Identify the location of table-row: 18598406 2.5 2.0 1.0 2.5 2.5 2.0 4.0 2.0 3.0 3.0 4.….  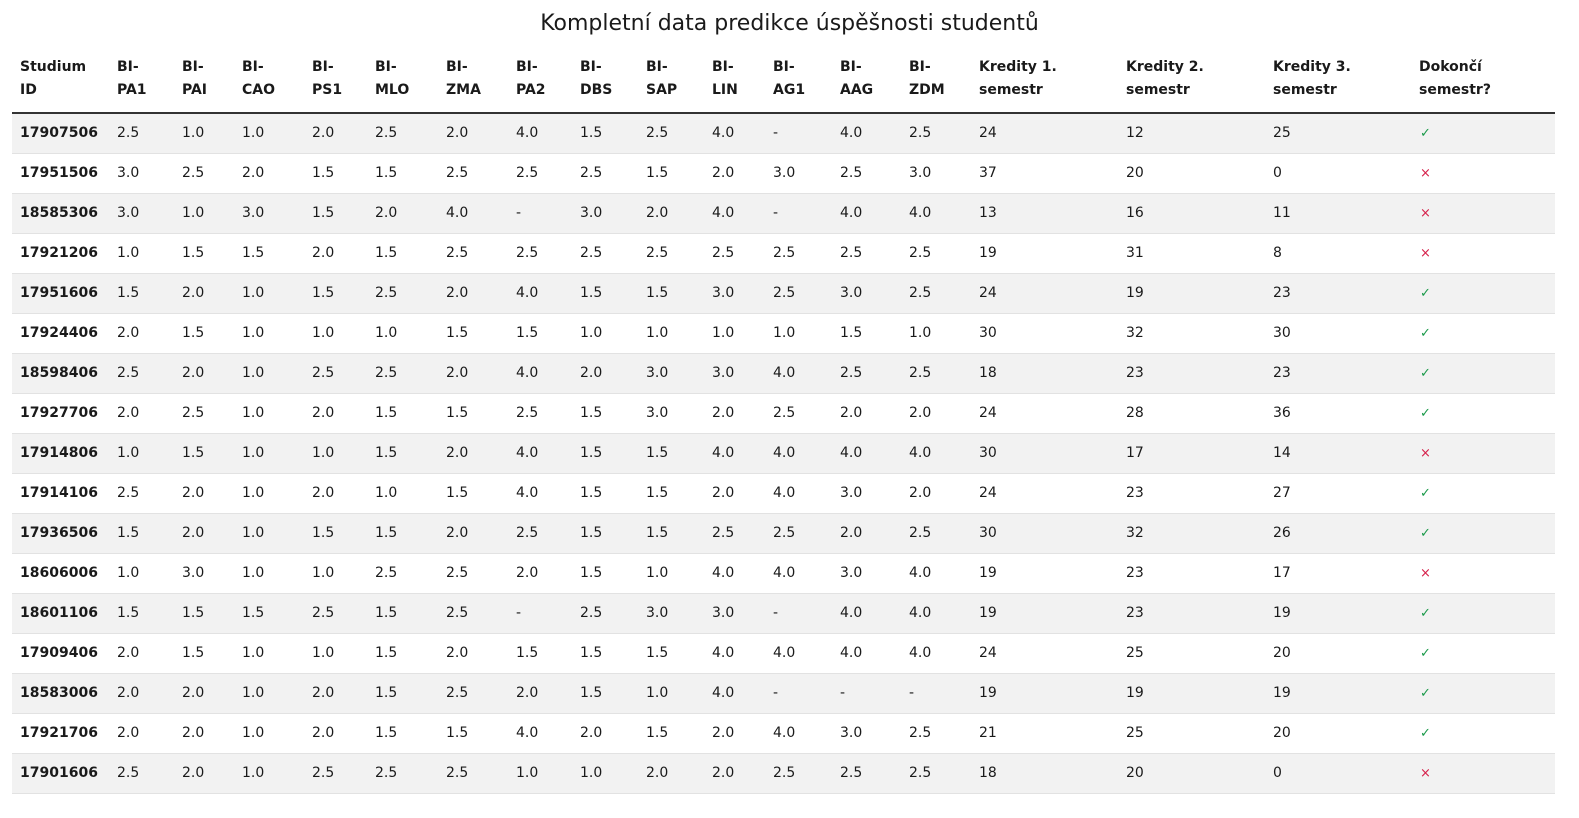
(783, 373).